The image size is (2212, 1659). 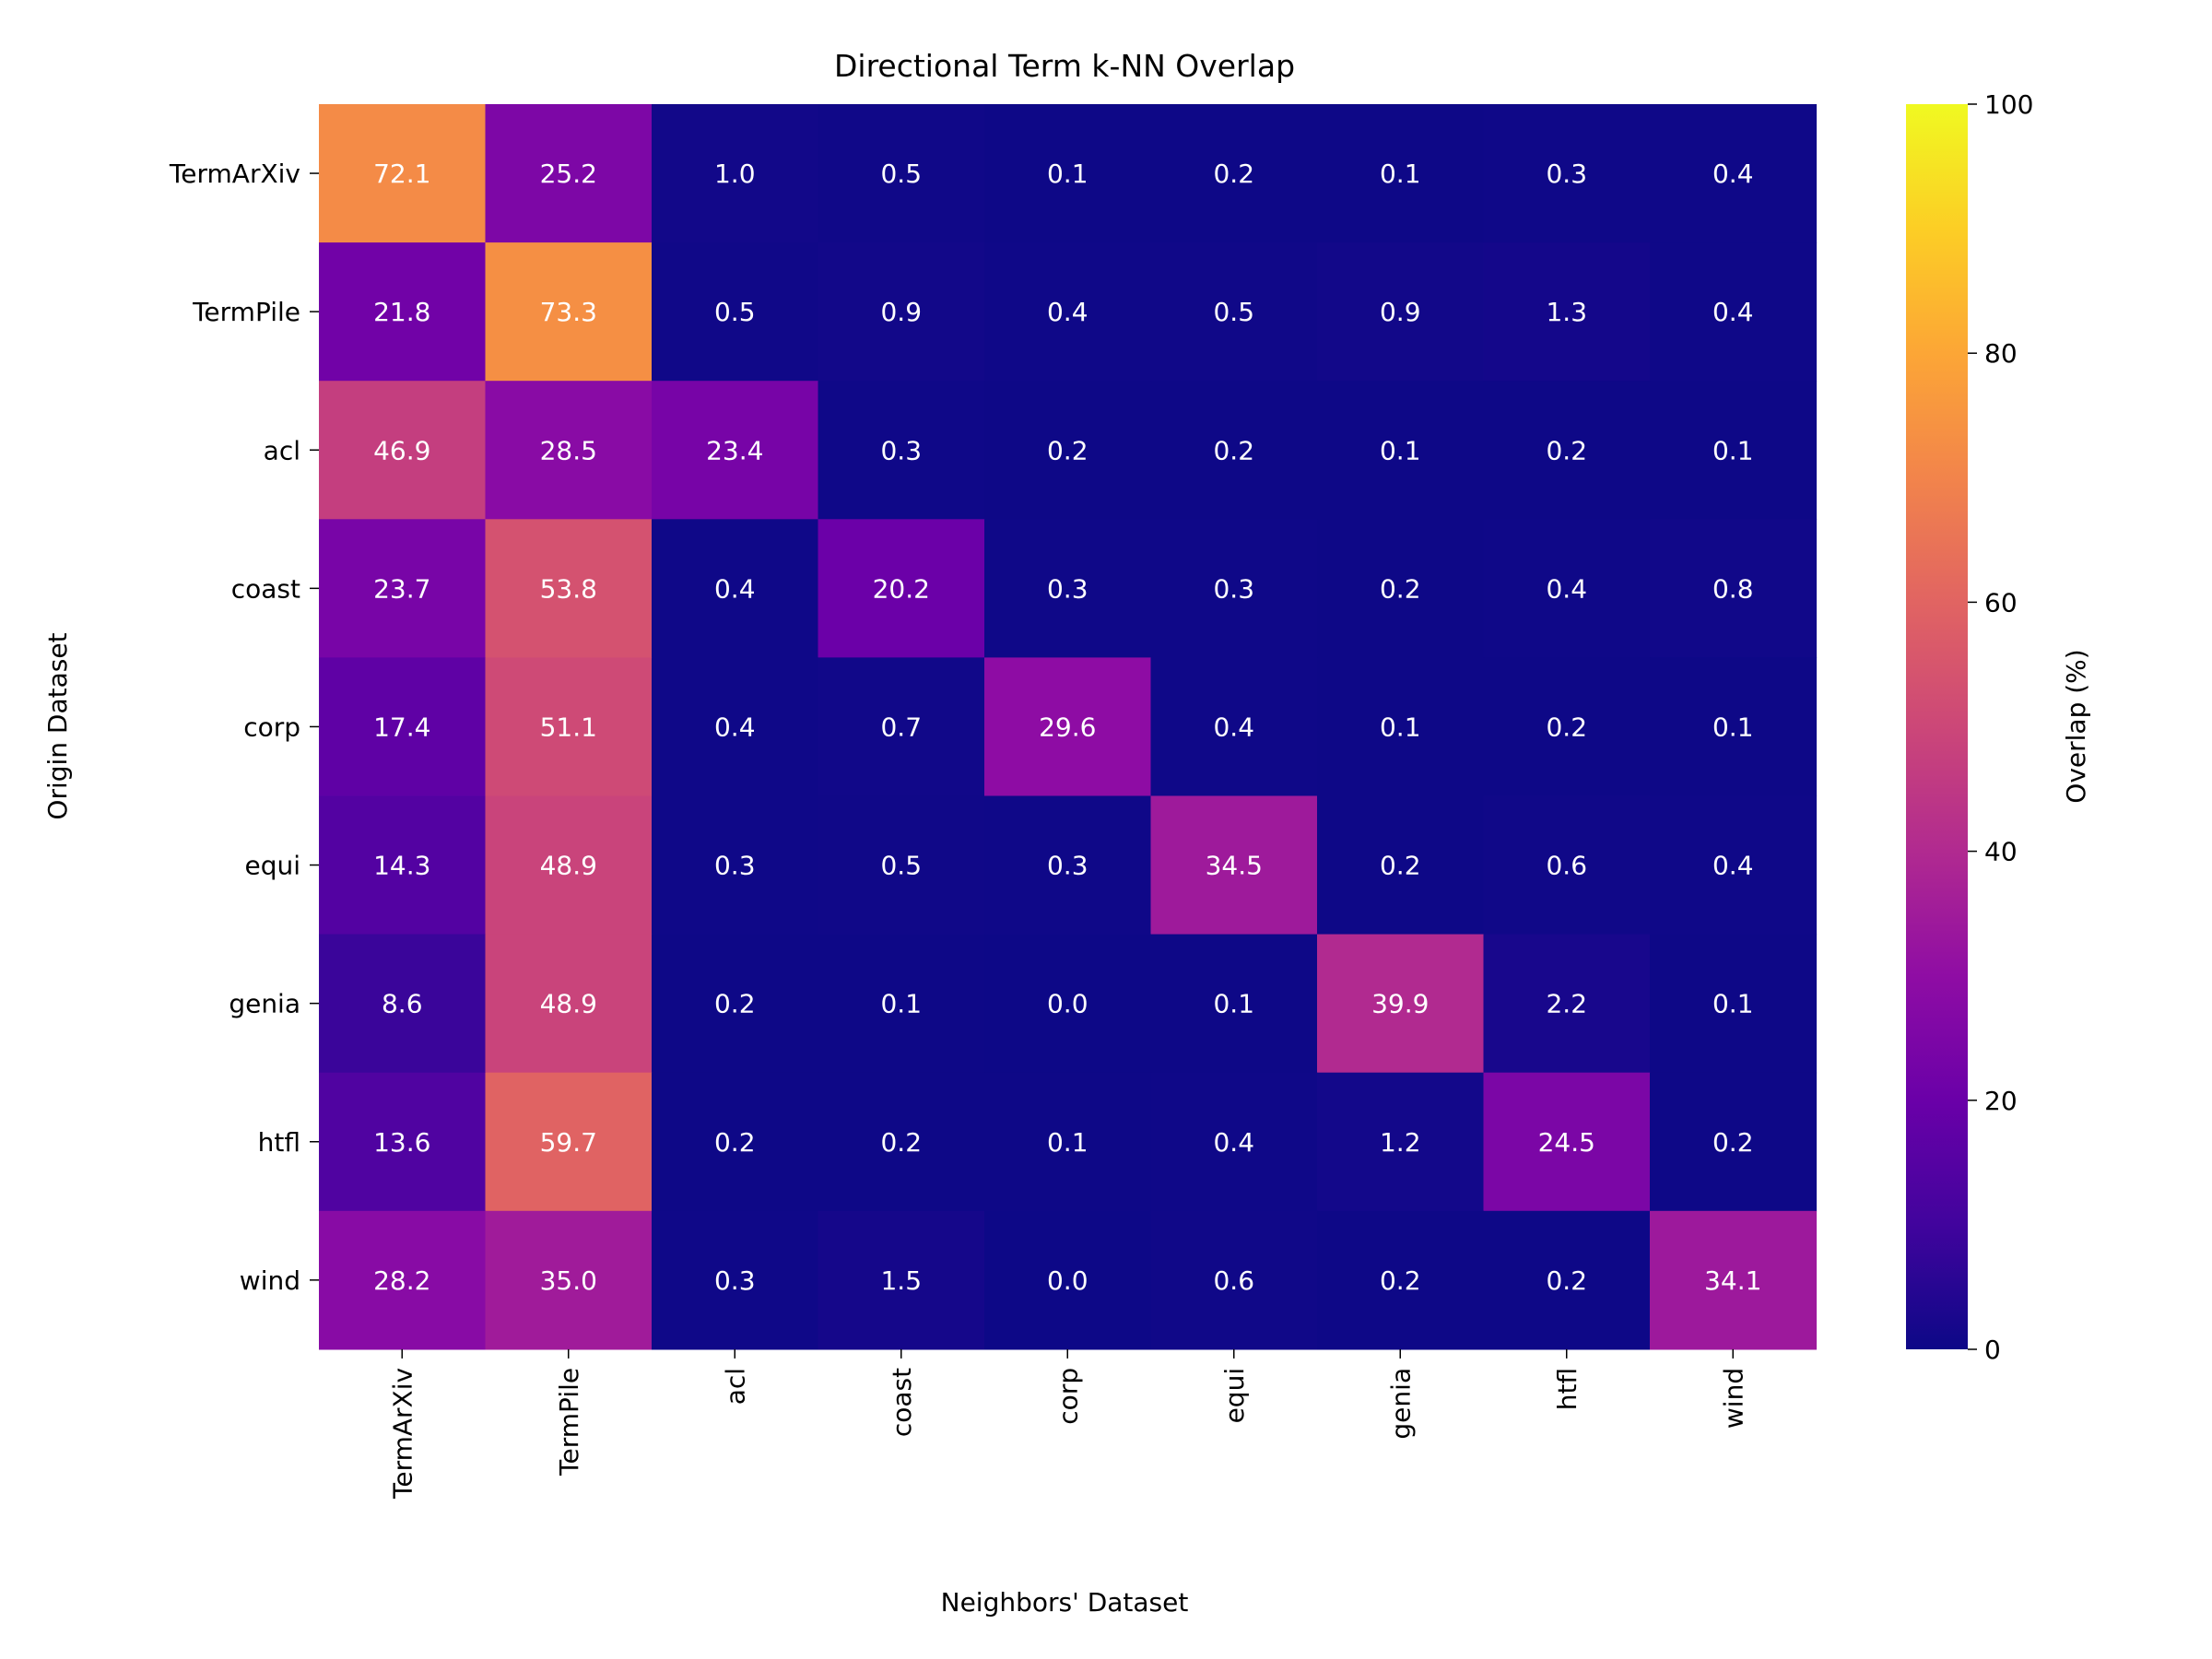 I want to click on cell-value-label: 0.6, so click(x=1233, y=1280).